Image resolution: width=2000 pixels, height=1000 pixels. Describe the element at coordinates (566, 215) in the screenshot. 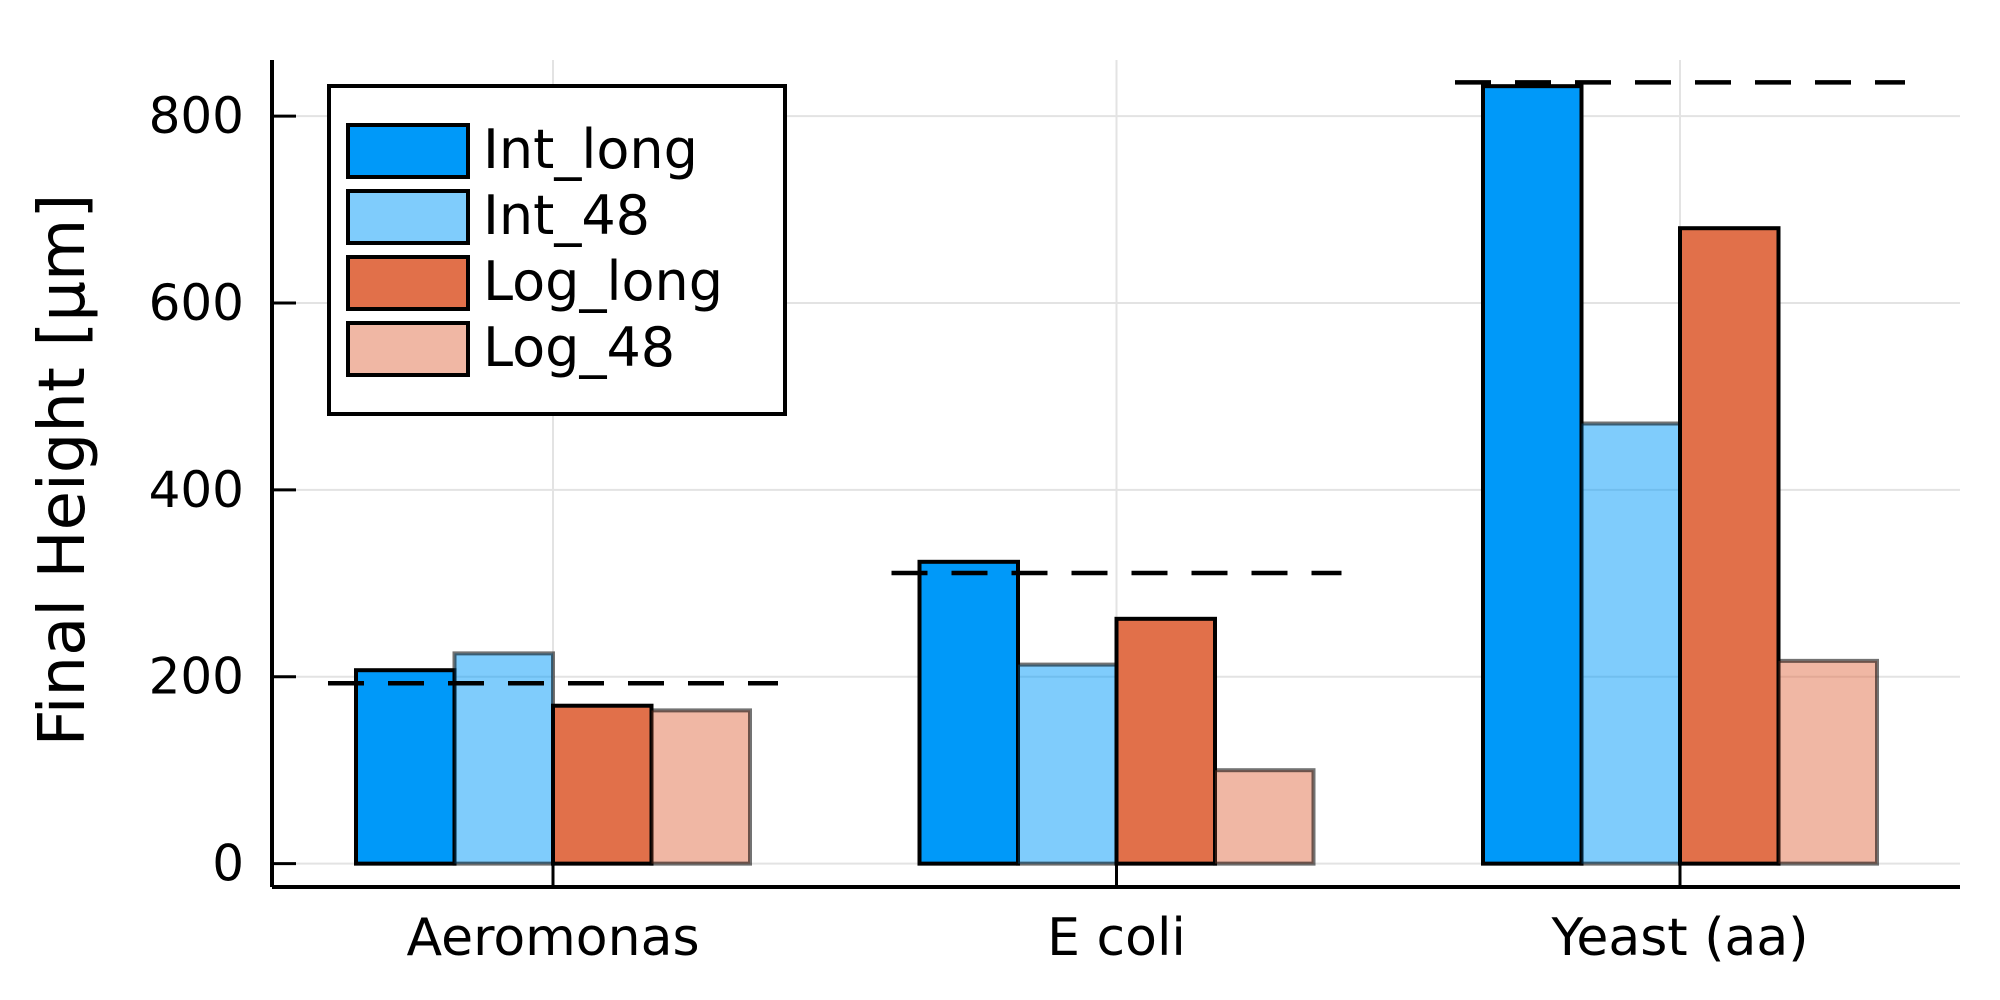

I see `legend-label: Int_48` at that location.